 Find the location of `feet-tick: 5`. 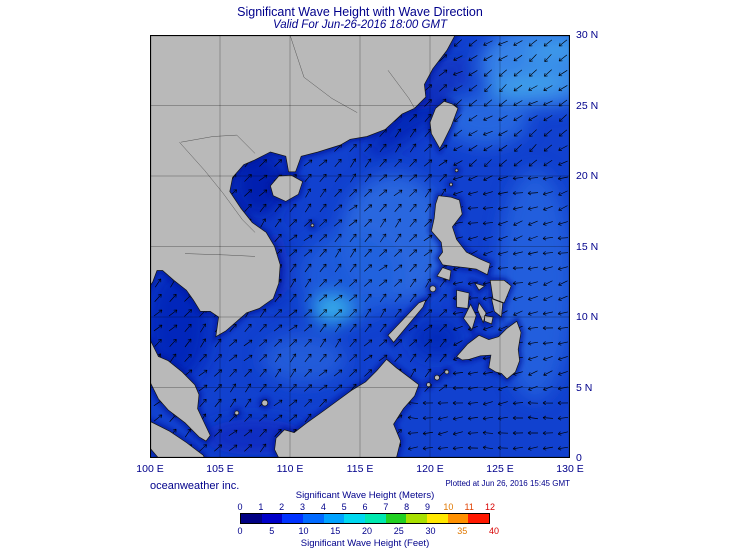

feet-tick: 5 is located at coordinates (272, 531).